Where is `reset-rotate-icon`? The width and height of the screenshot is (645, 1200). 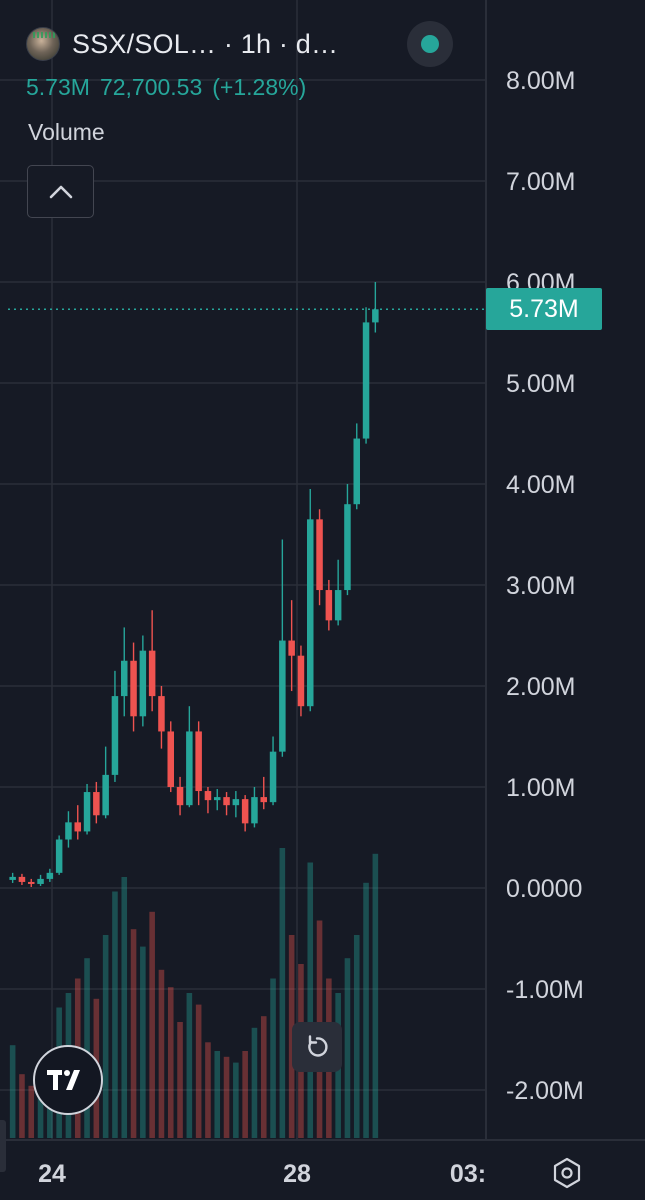
reset-rotate-icon is located at coordinates (318, 1046).